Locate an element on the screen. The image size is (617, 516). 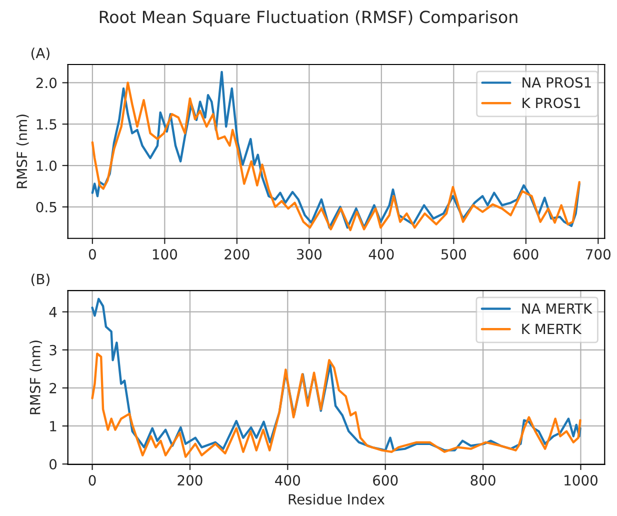
text: (A) is located at coordinates (40, 54).